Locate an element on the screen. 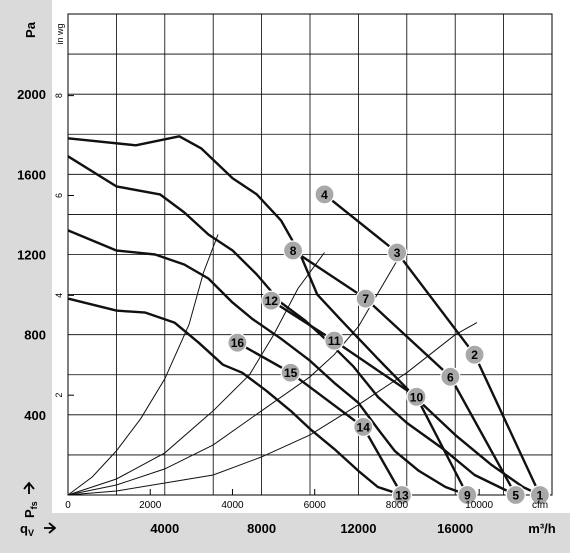  pressure-axis-subscript: fs is located at coordinates (34, 505).